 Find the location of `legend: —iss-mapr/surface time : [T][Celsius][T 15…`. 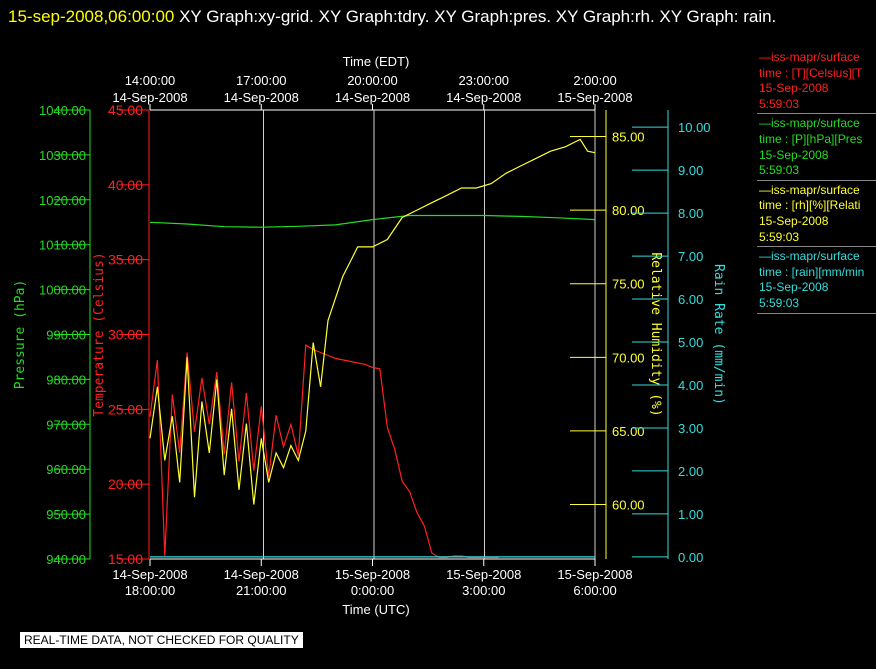

legend: —iss-mapr/surface time : [T][Celsius][T 15… is located at coordinates (816, 181).